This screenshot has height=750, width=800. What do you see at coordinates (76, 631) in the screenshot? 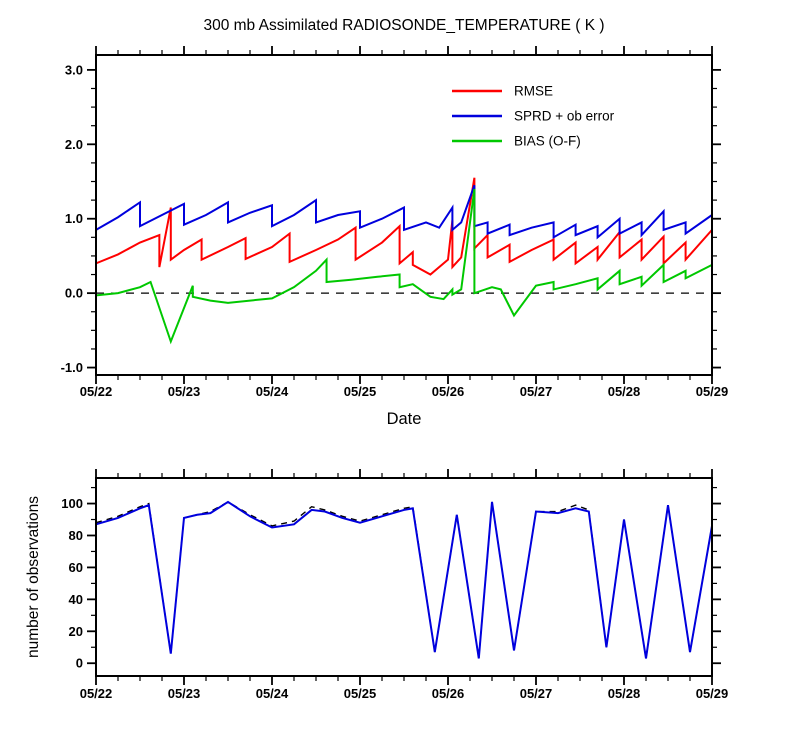
I see `y-tick-label: 20` at bounding box center [76, 631].